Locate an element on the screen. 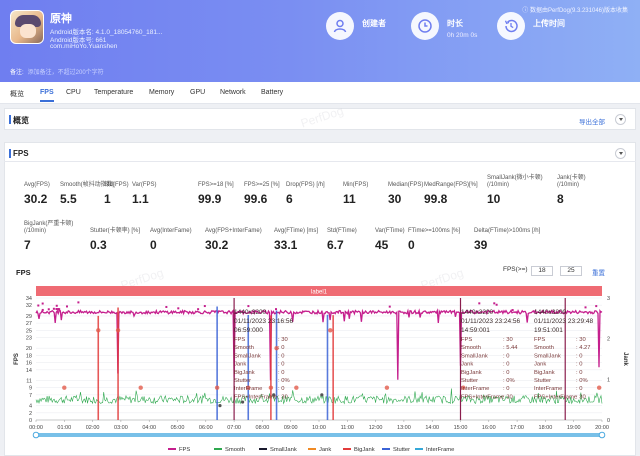 The height and width of the screenshot is (456, 640). fps-collapse-button is located at coordinates (620, 153).